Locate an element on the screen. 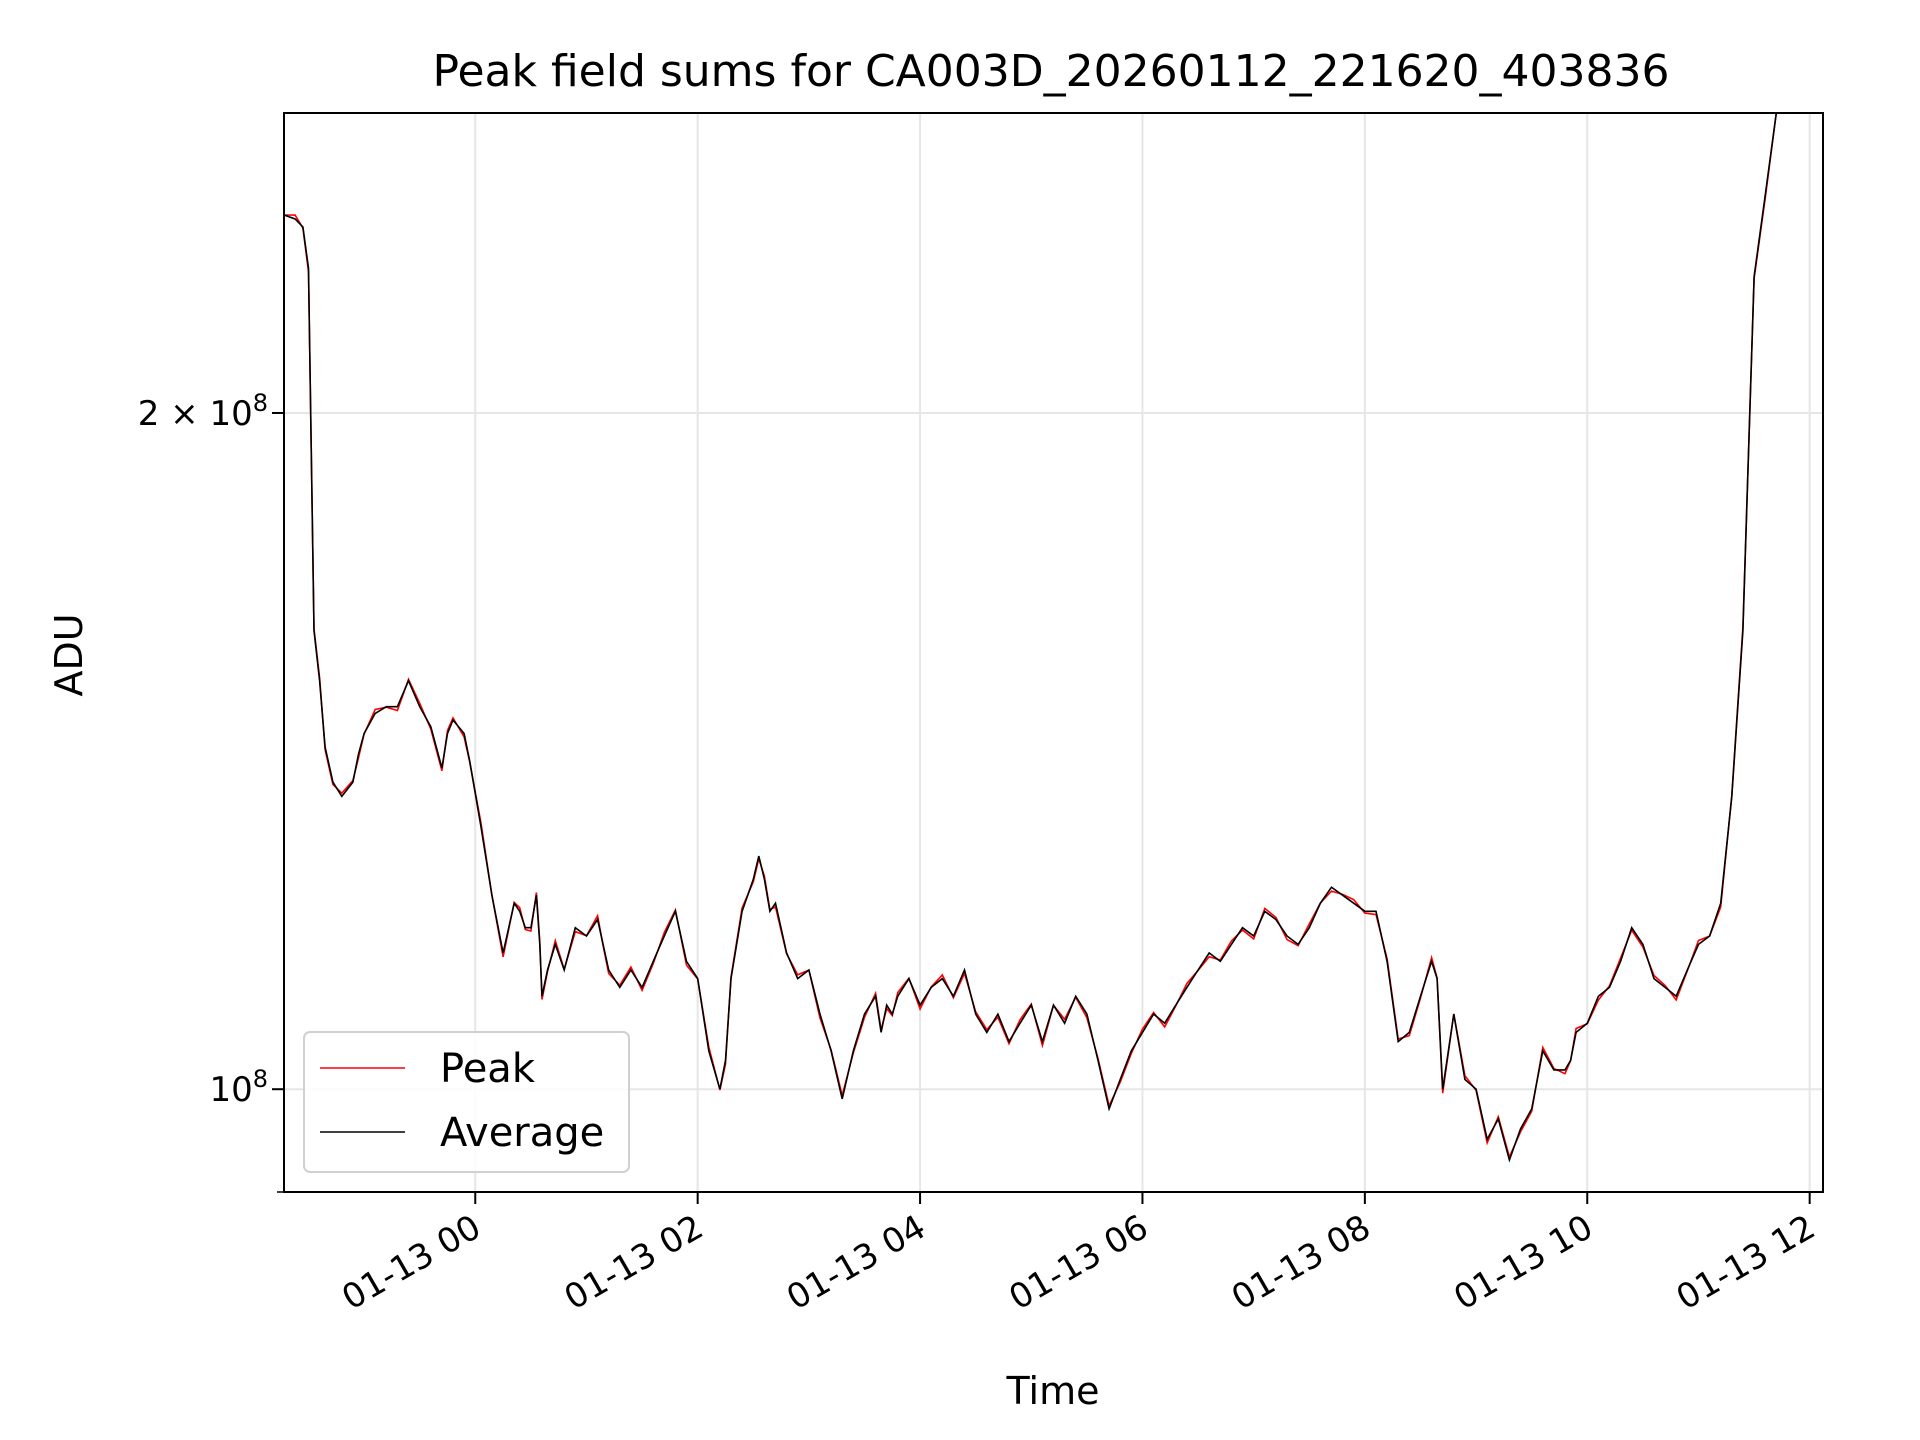 This screenshot has height=1440, width=1920. x-tick-label: 01-13 06 is located at coordinates (1079, 1262).